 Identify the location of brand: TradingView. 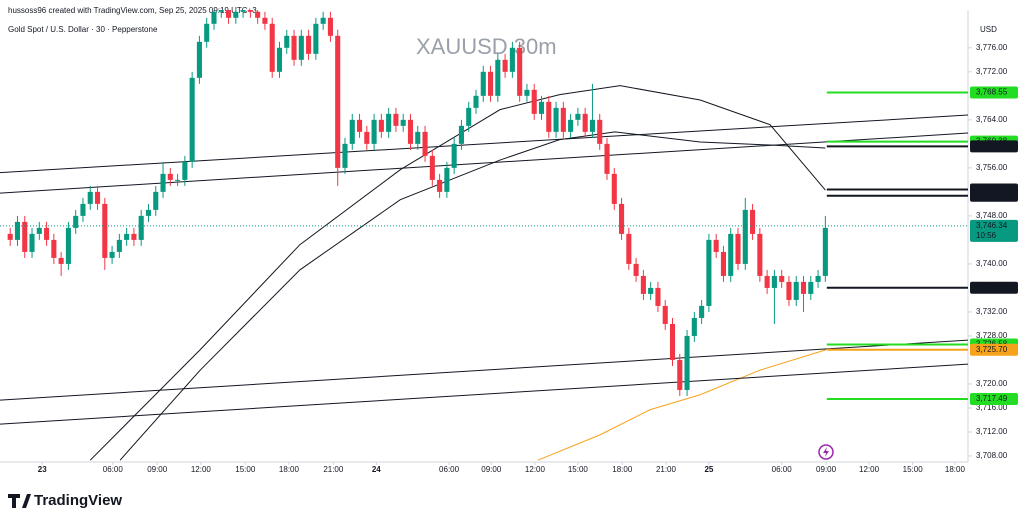
(78, 500).